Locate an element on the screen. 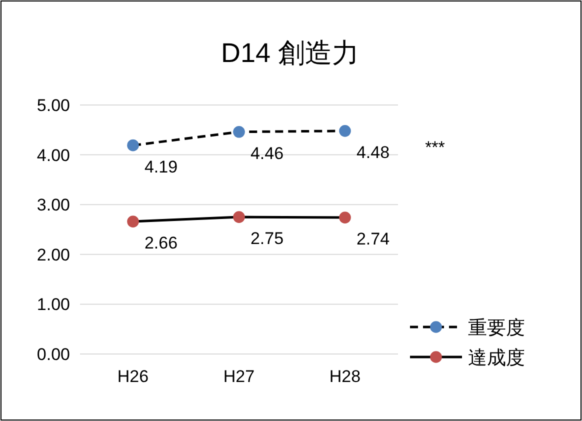  legend-label: 達成度 is located at coordinates (496, 358).